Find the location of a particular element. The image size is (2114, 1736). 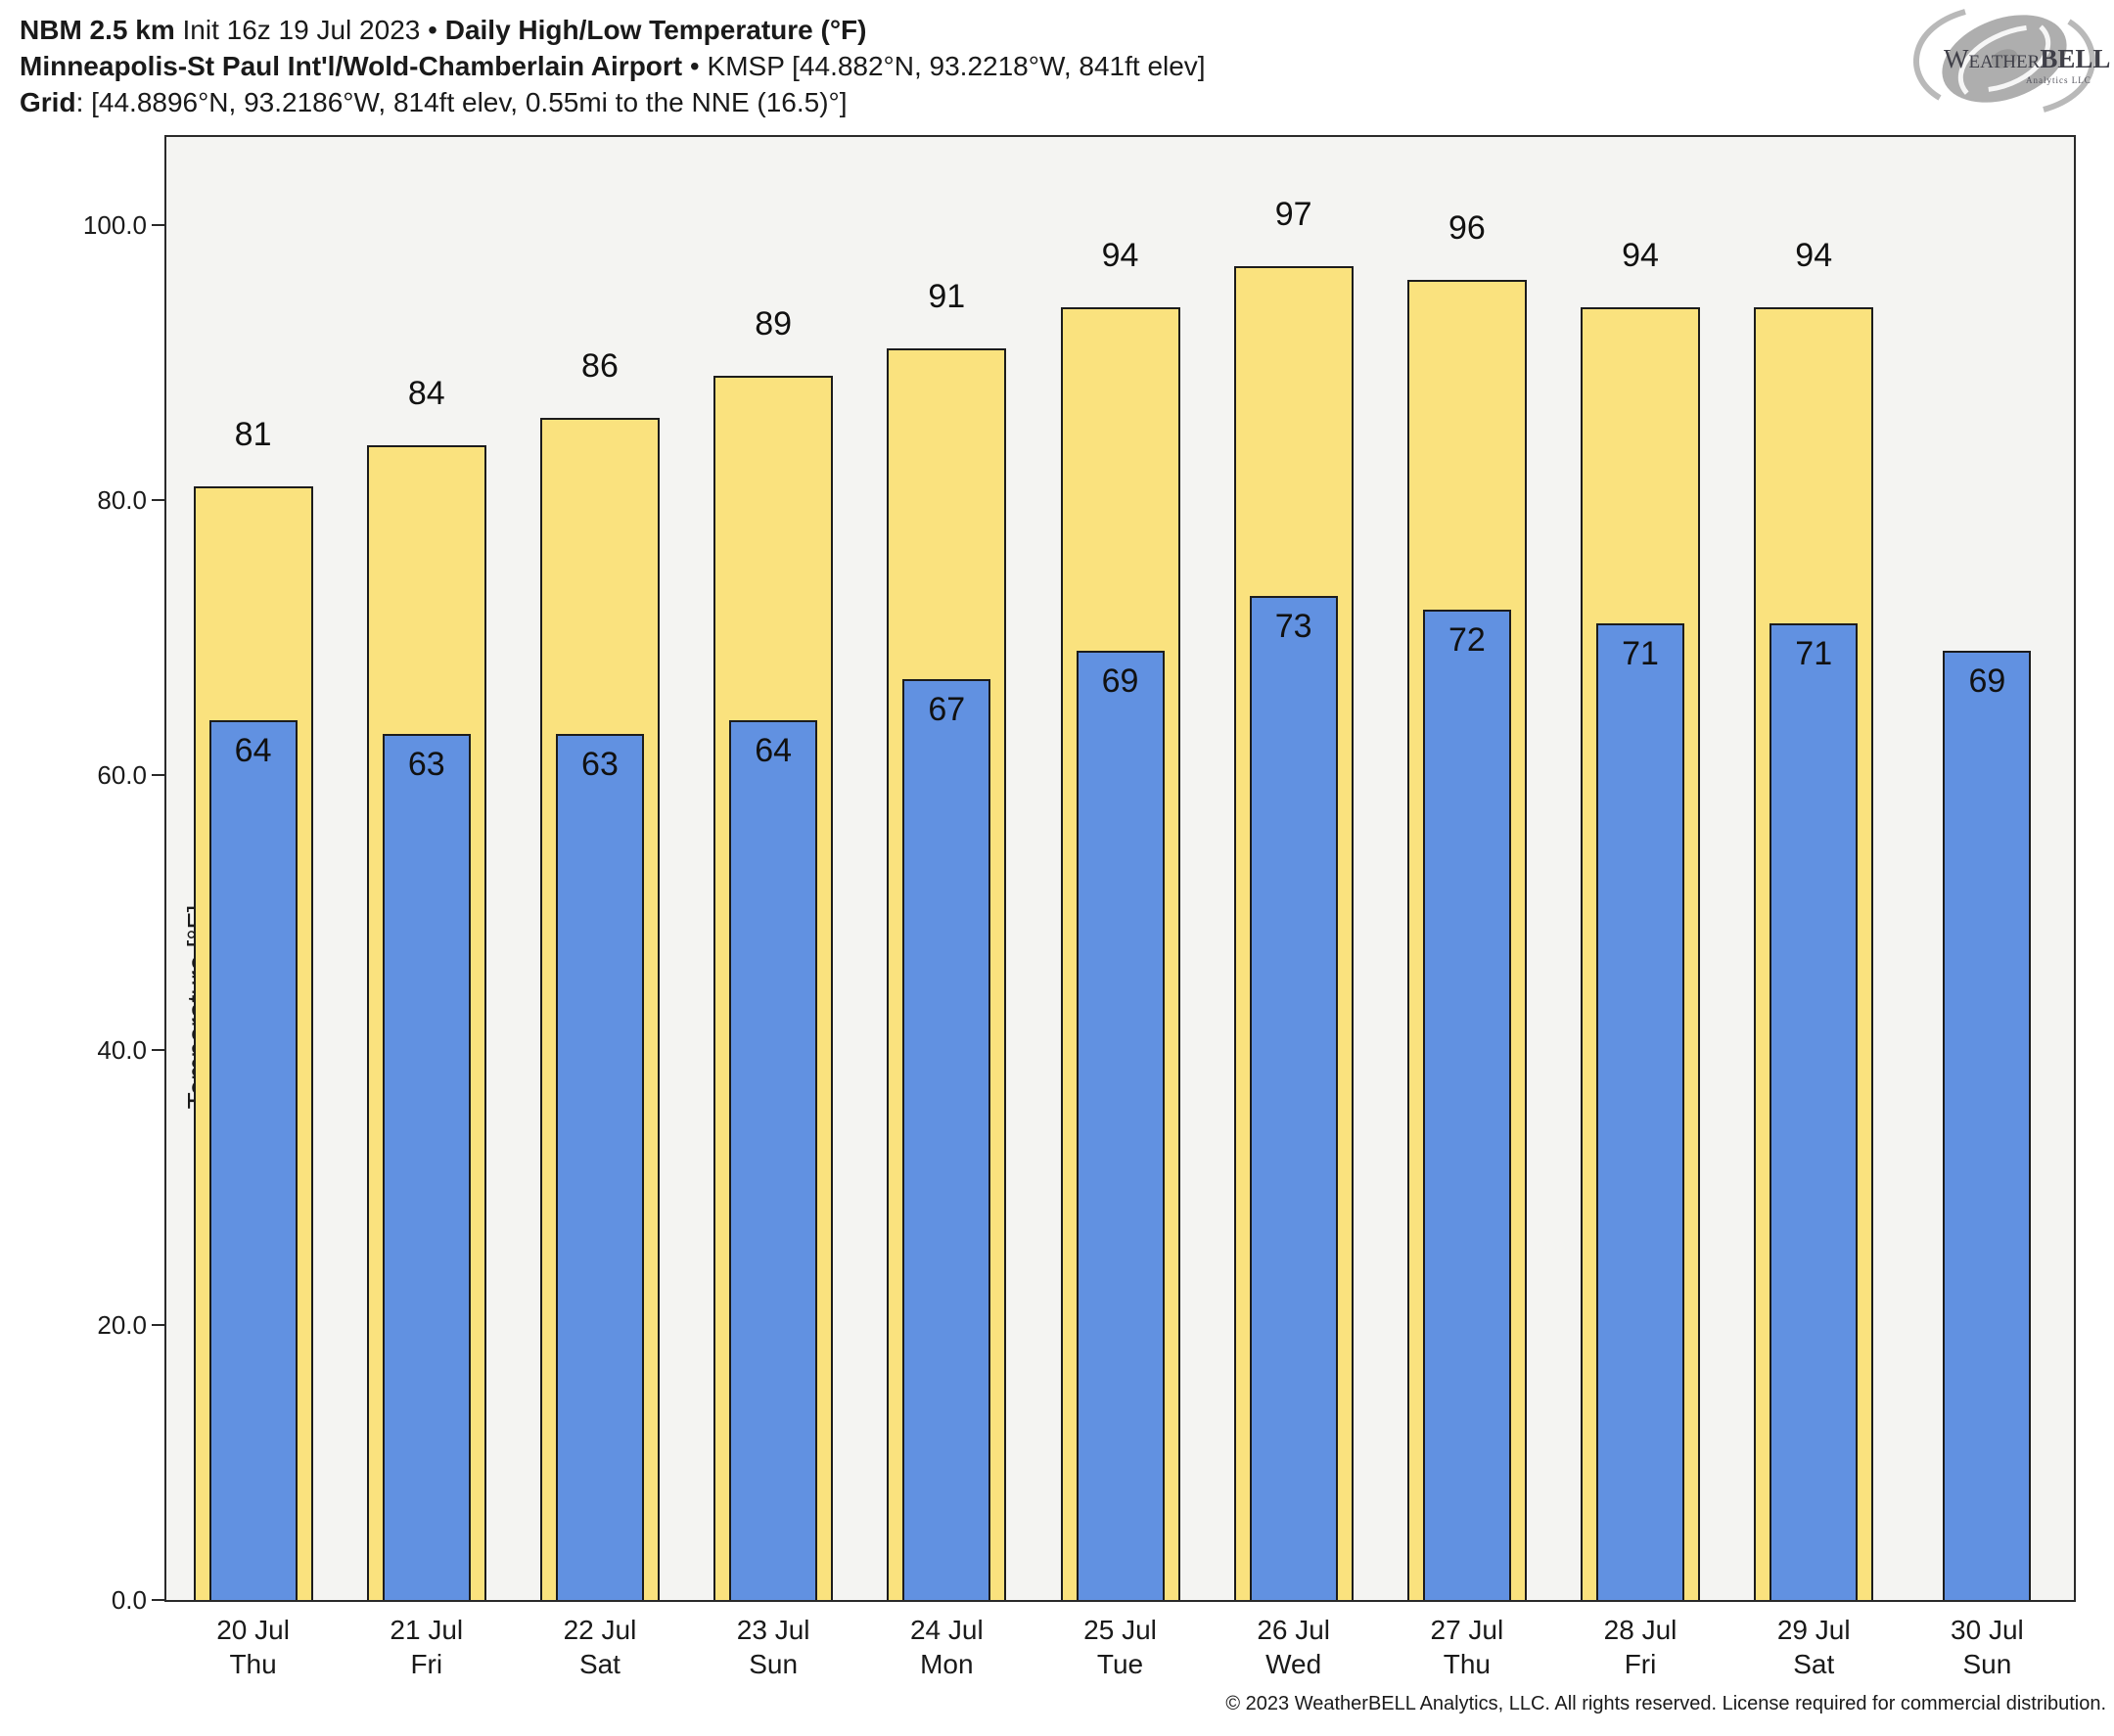

x-tick-label: 29 Jul Sat is located at coordinates (1814, 1647).